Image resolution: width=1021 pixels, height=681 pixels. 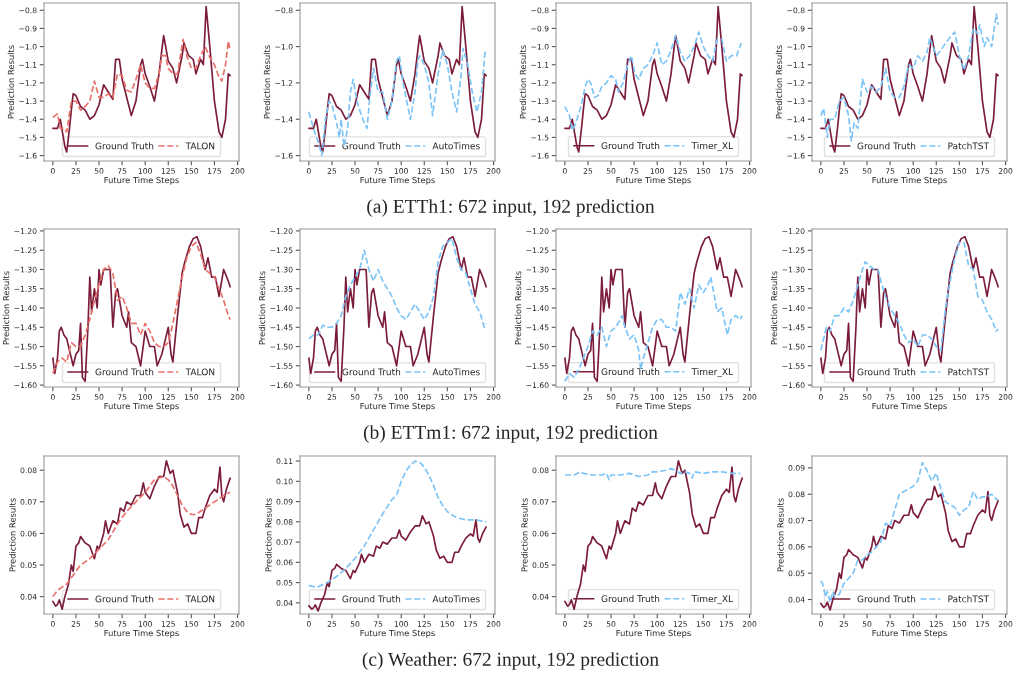 What do you see at coordinates (511, 208) in the screenshot?
I see `text: (a) ETTh1: 672 input, 192 prediction` at bounding box center [511, 208].